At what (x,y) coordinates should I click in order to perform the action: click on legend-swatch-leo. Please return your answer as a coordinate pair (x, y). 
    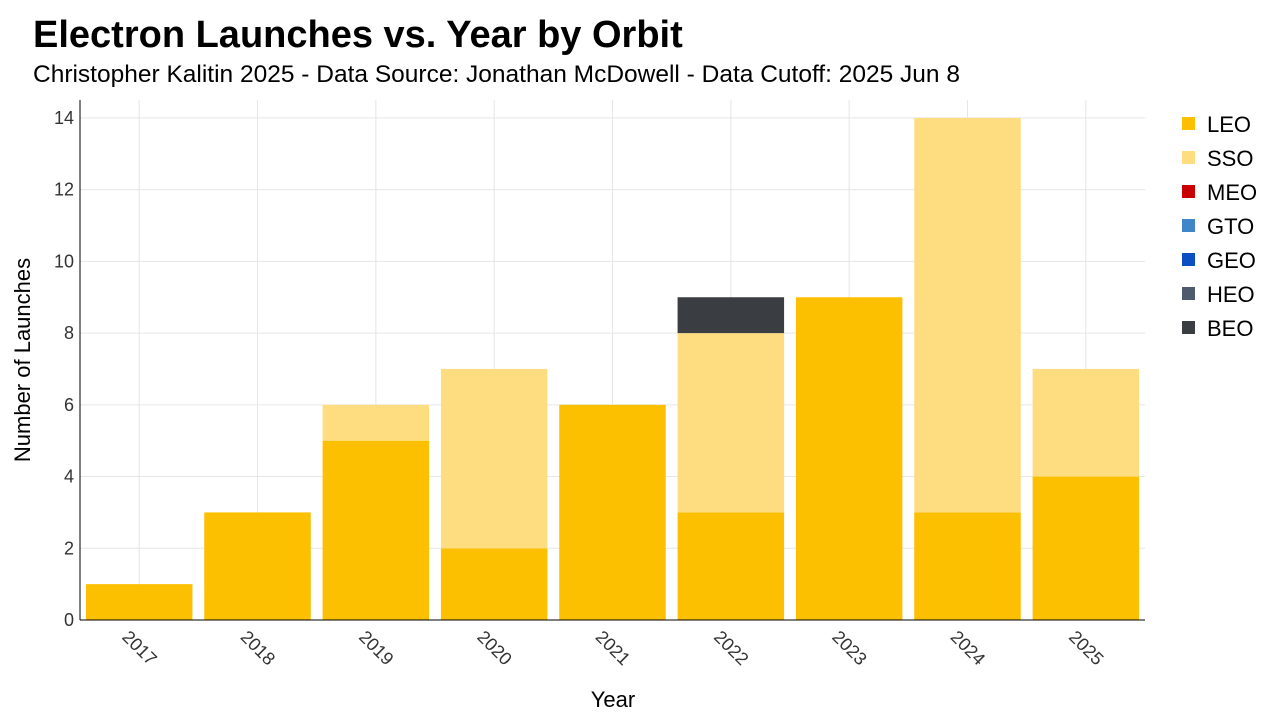
    Looking at the image, I should click on (1188, 123).